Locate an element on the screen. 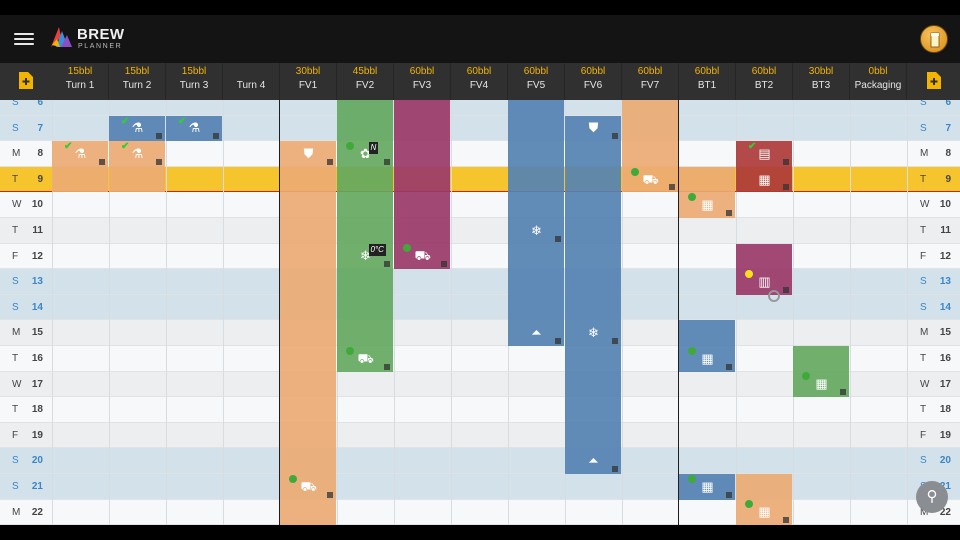 Image resolution: width=960 pixels, height=540 pixels. day-label-left: S 13 is located at coordinates (26, 281).